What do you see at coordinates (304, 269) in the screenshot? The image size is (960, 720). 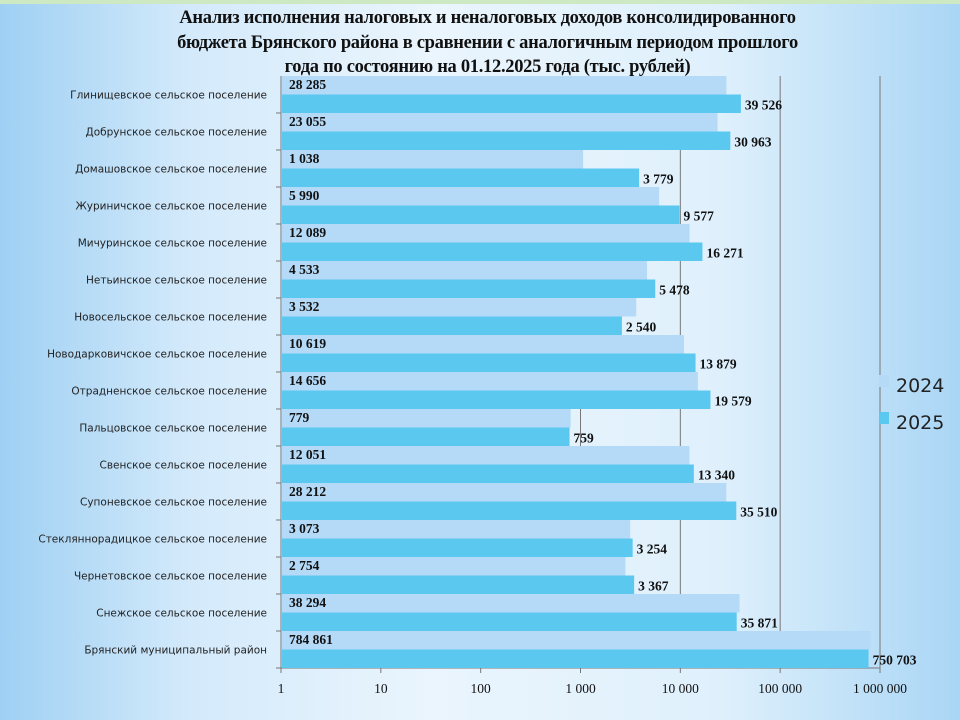 I see `data-label-2024: 4 533` at bounding box center [304, 269].